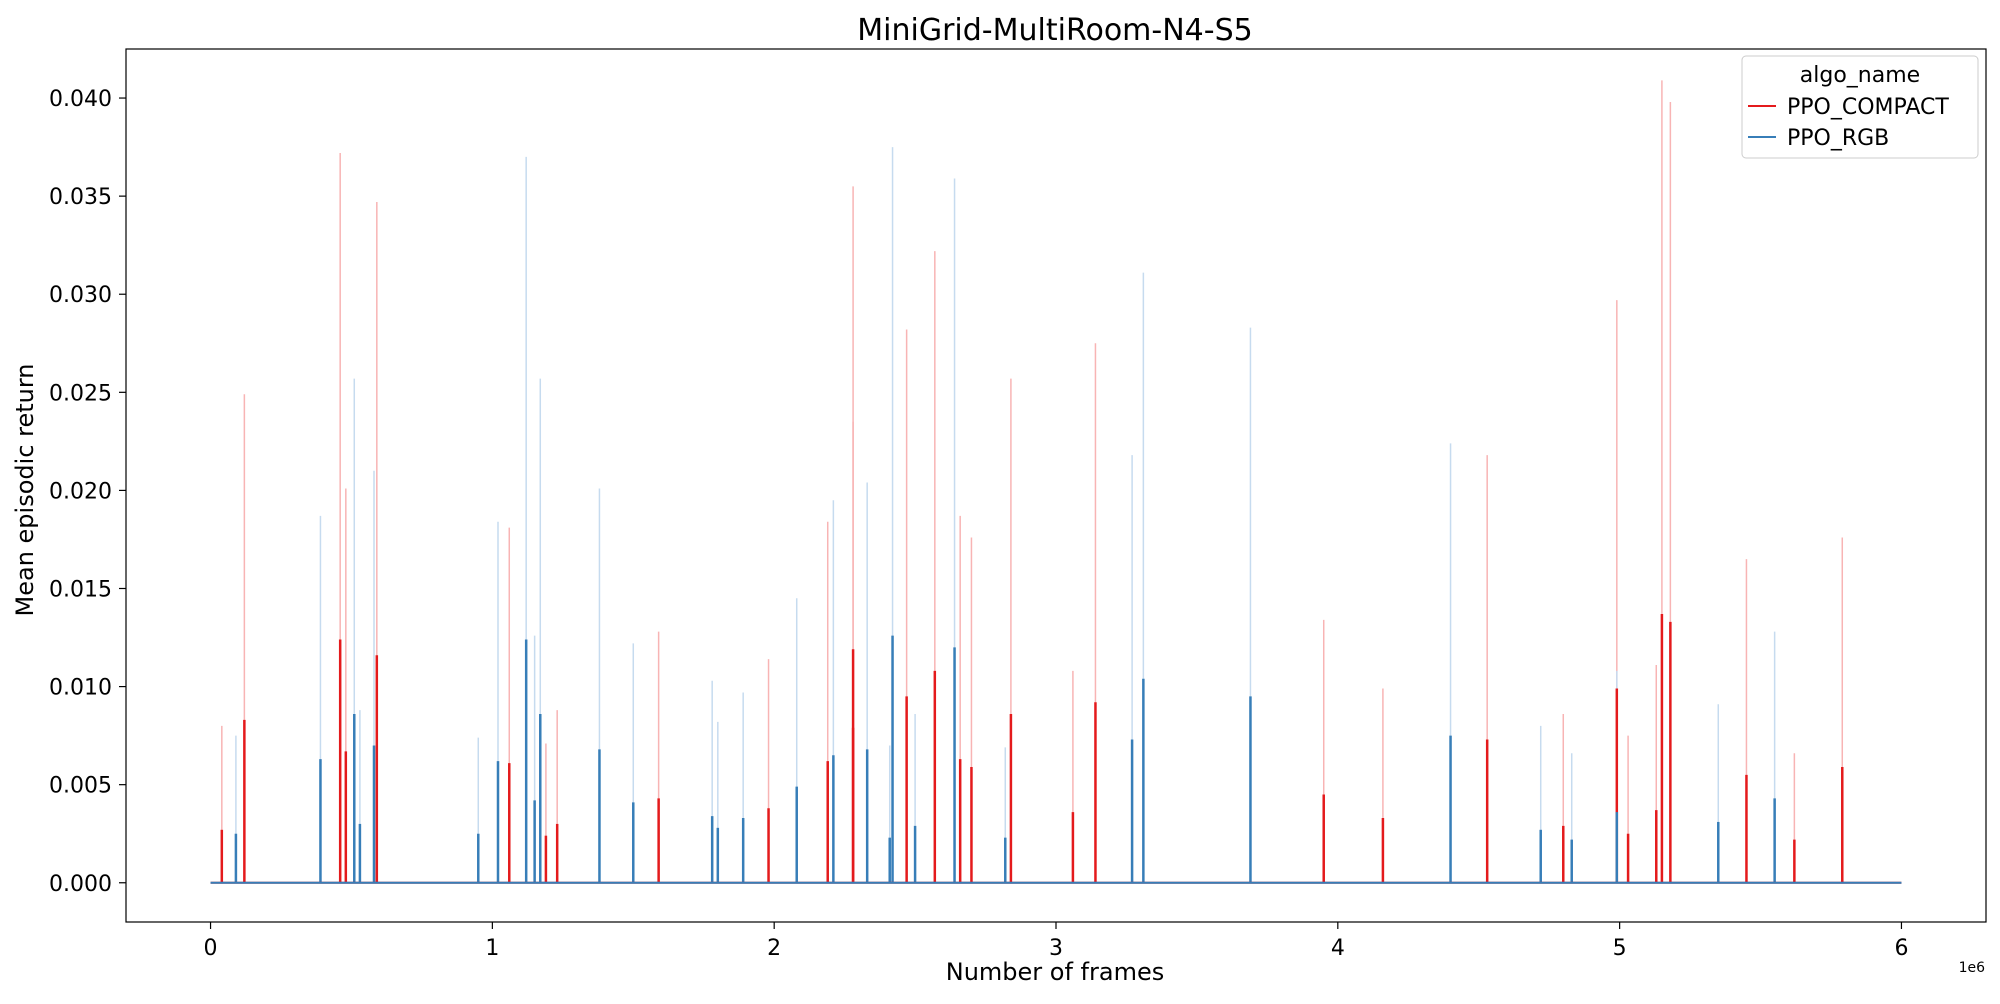 The image size is (2000, 1004). What do you see at coordinates (211, 948) in the screenshot?
I see `x-tick-label: 0` at bounding box center [211, 948].